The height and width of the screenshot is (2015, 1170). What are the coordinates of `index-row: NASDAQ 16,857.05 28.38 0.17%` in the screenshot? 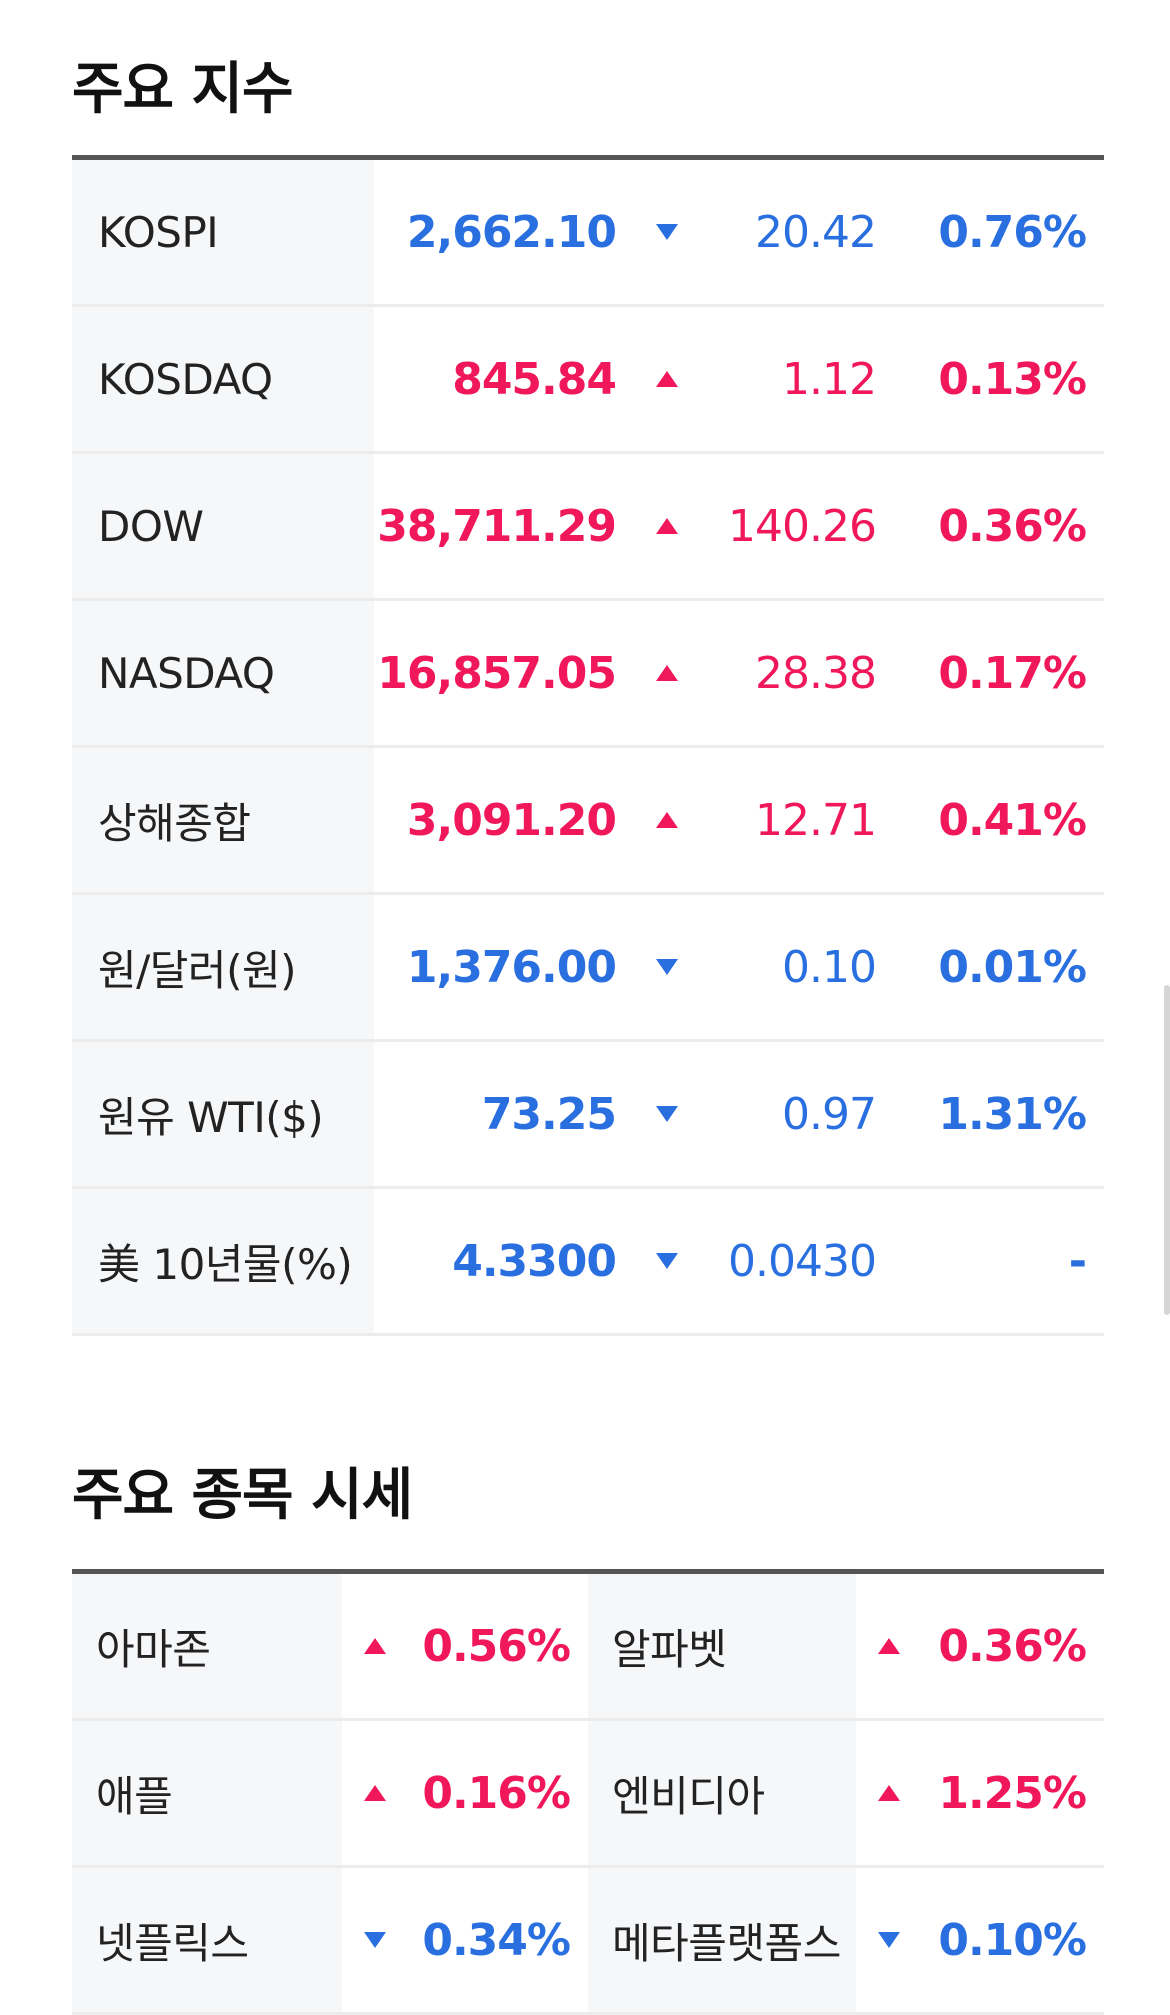 It's located at (588, 674).